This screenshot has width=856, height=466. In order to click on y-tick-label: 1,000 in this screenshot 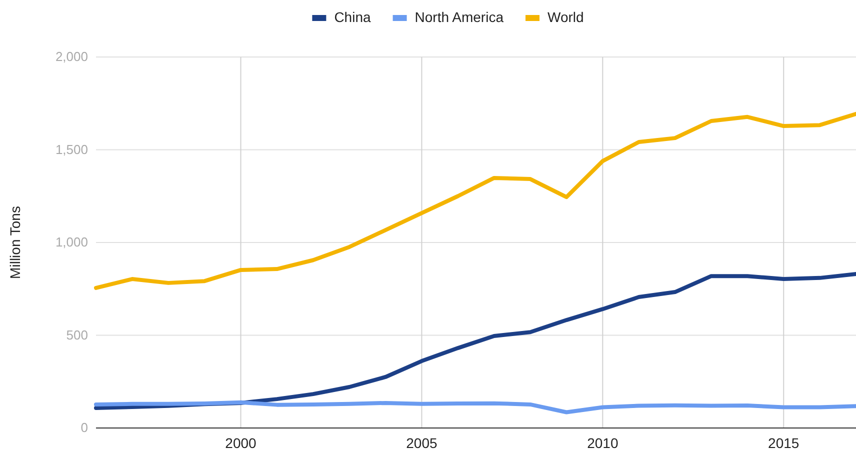, I will do `click(71, 242)`.